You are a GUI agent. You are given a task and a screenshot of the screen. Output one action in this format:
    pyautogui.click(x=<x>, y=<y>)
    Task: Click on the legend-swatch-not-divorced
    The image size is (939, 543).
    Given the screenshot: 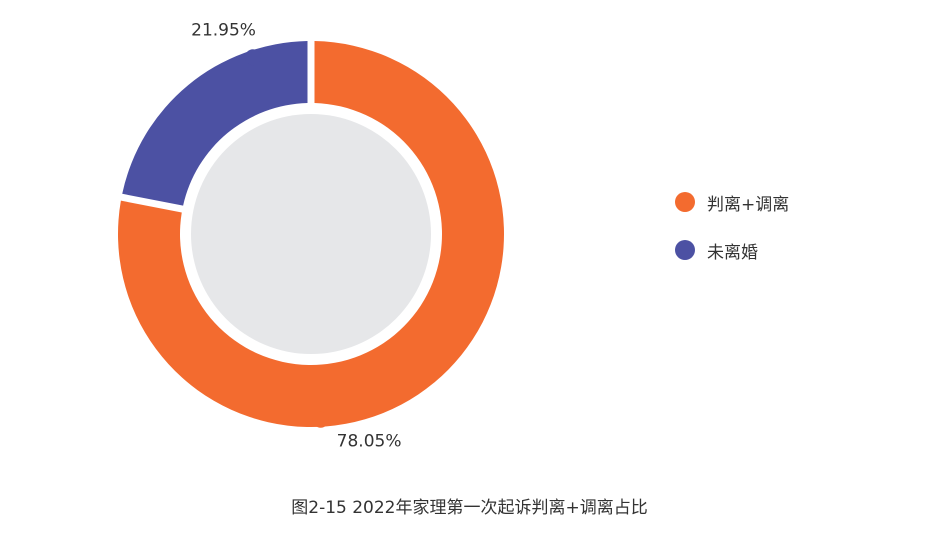 What is the action you would take?
    pyautogui.click(x=685, y=250)
    